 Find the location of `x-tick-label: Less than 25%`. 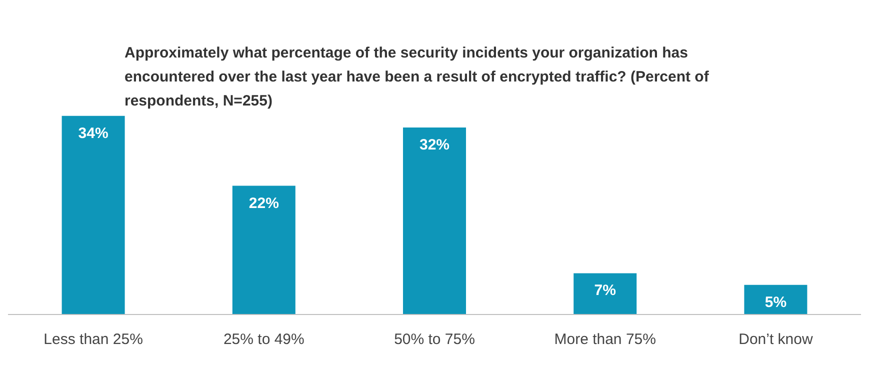

x-tick-label: Less than 25% is located at coordinates (93, 339).